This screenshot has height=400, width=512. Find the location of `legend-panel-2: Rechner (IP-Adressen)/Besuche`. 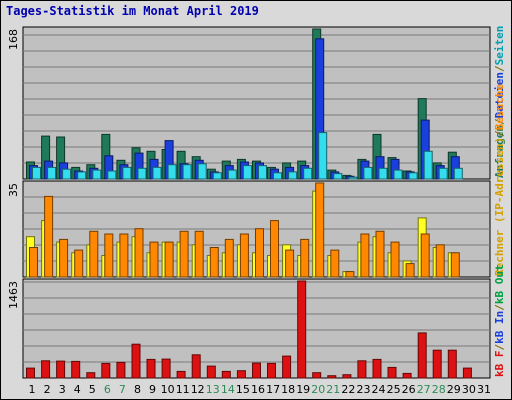

legend-panel-2: Rechner (IP-Adressen)/Besuche is located at coordinates (499, 180).